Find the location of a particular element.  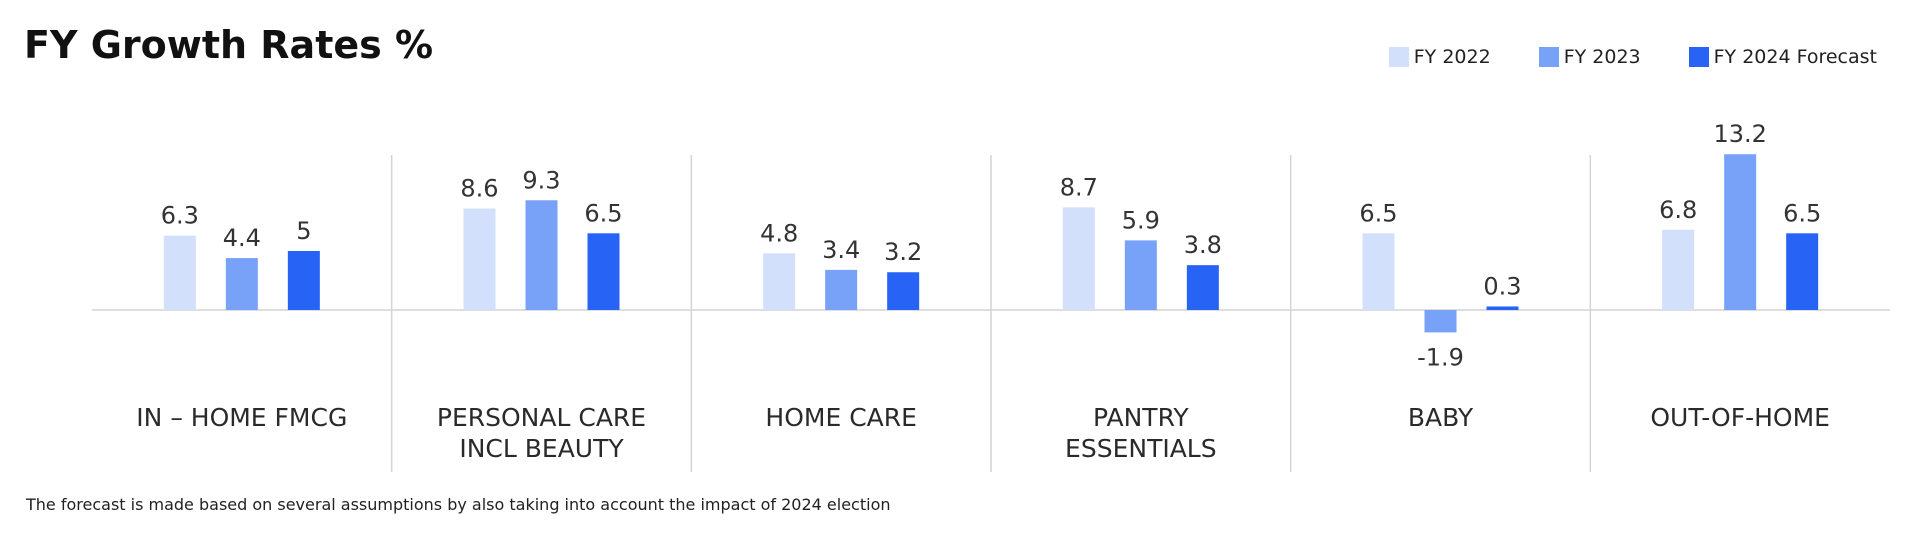

chart-legend: FY 2022 FY 2023 FY 2024 Forecast is located at coordinates (1632, 57).